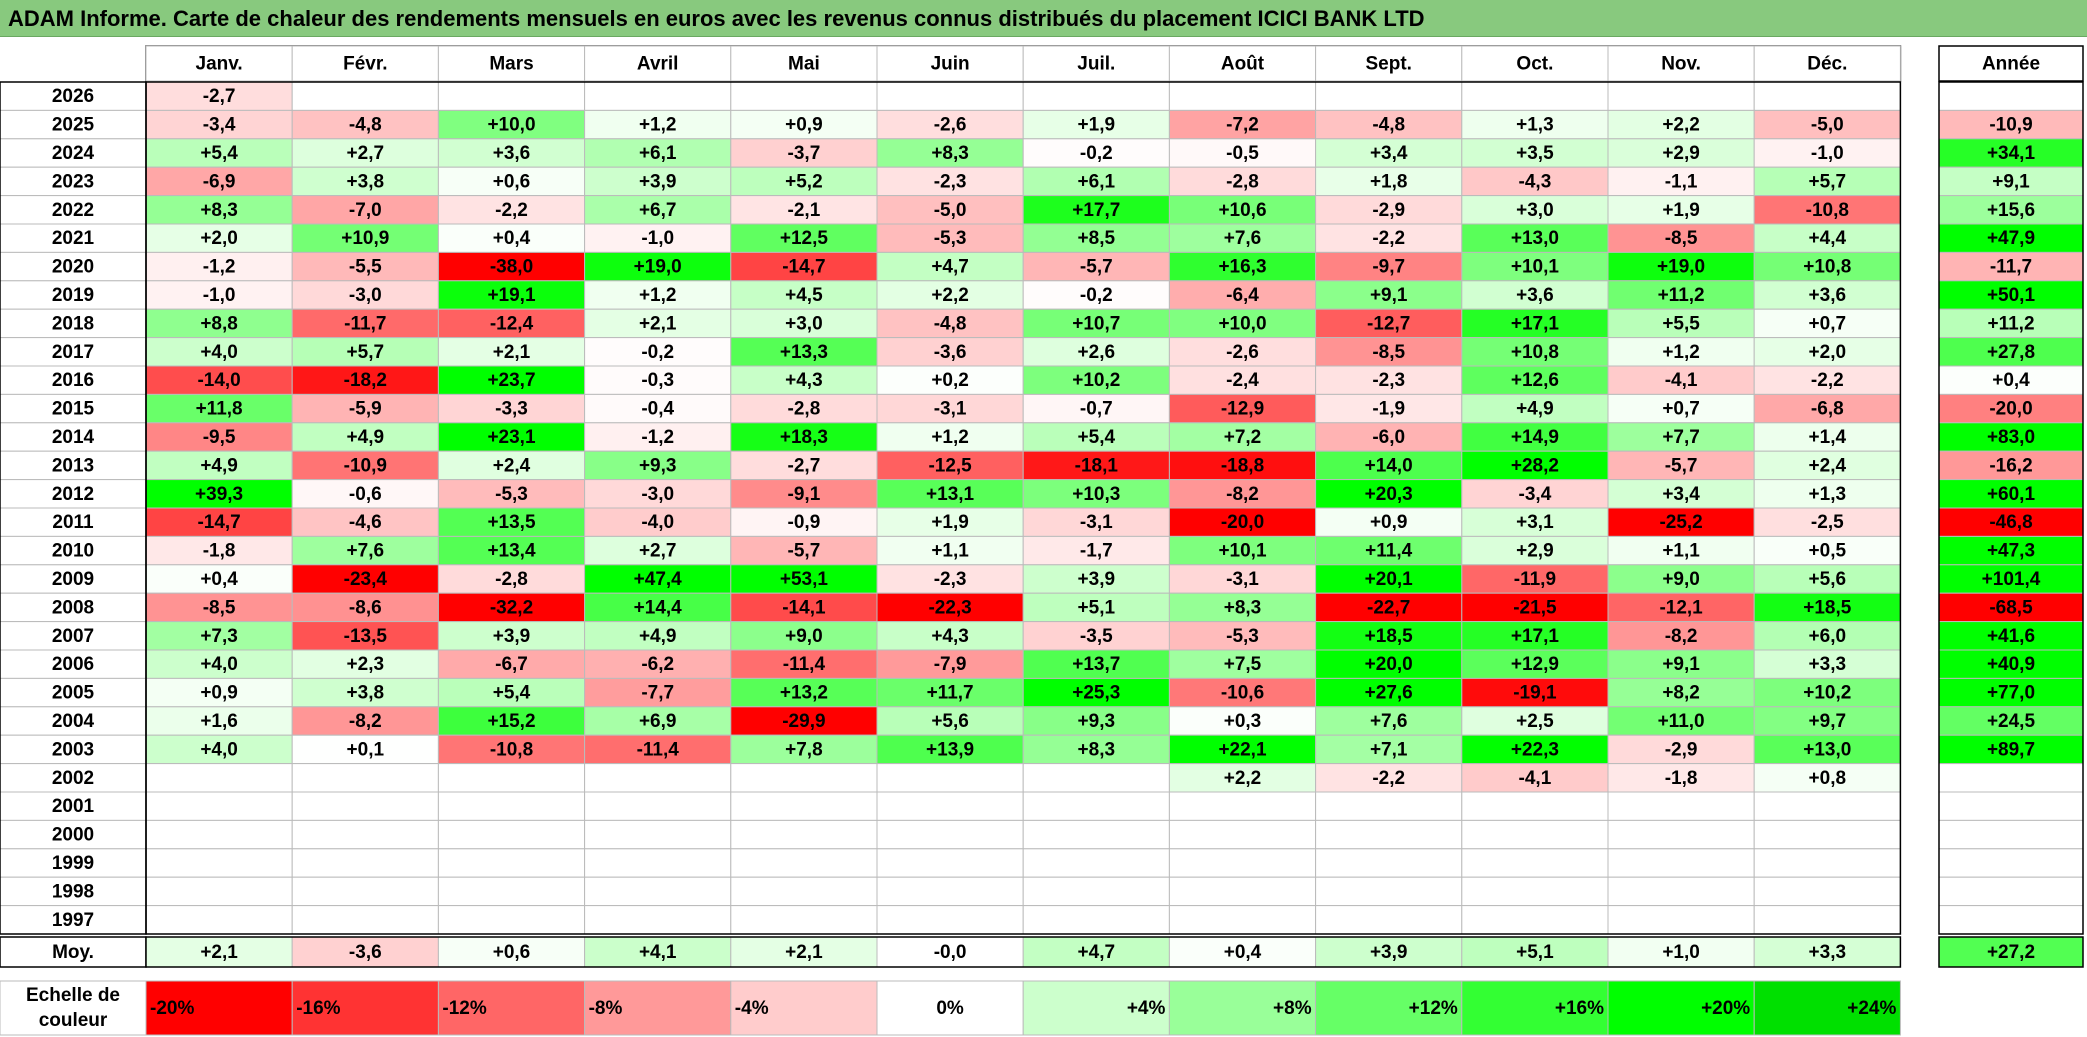 The width and height of the screenshot is (2087, 1037). I want to click on color-scale-label: +24%, so click(1871, 1008).